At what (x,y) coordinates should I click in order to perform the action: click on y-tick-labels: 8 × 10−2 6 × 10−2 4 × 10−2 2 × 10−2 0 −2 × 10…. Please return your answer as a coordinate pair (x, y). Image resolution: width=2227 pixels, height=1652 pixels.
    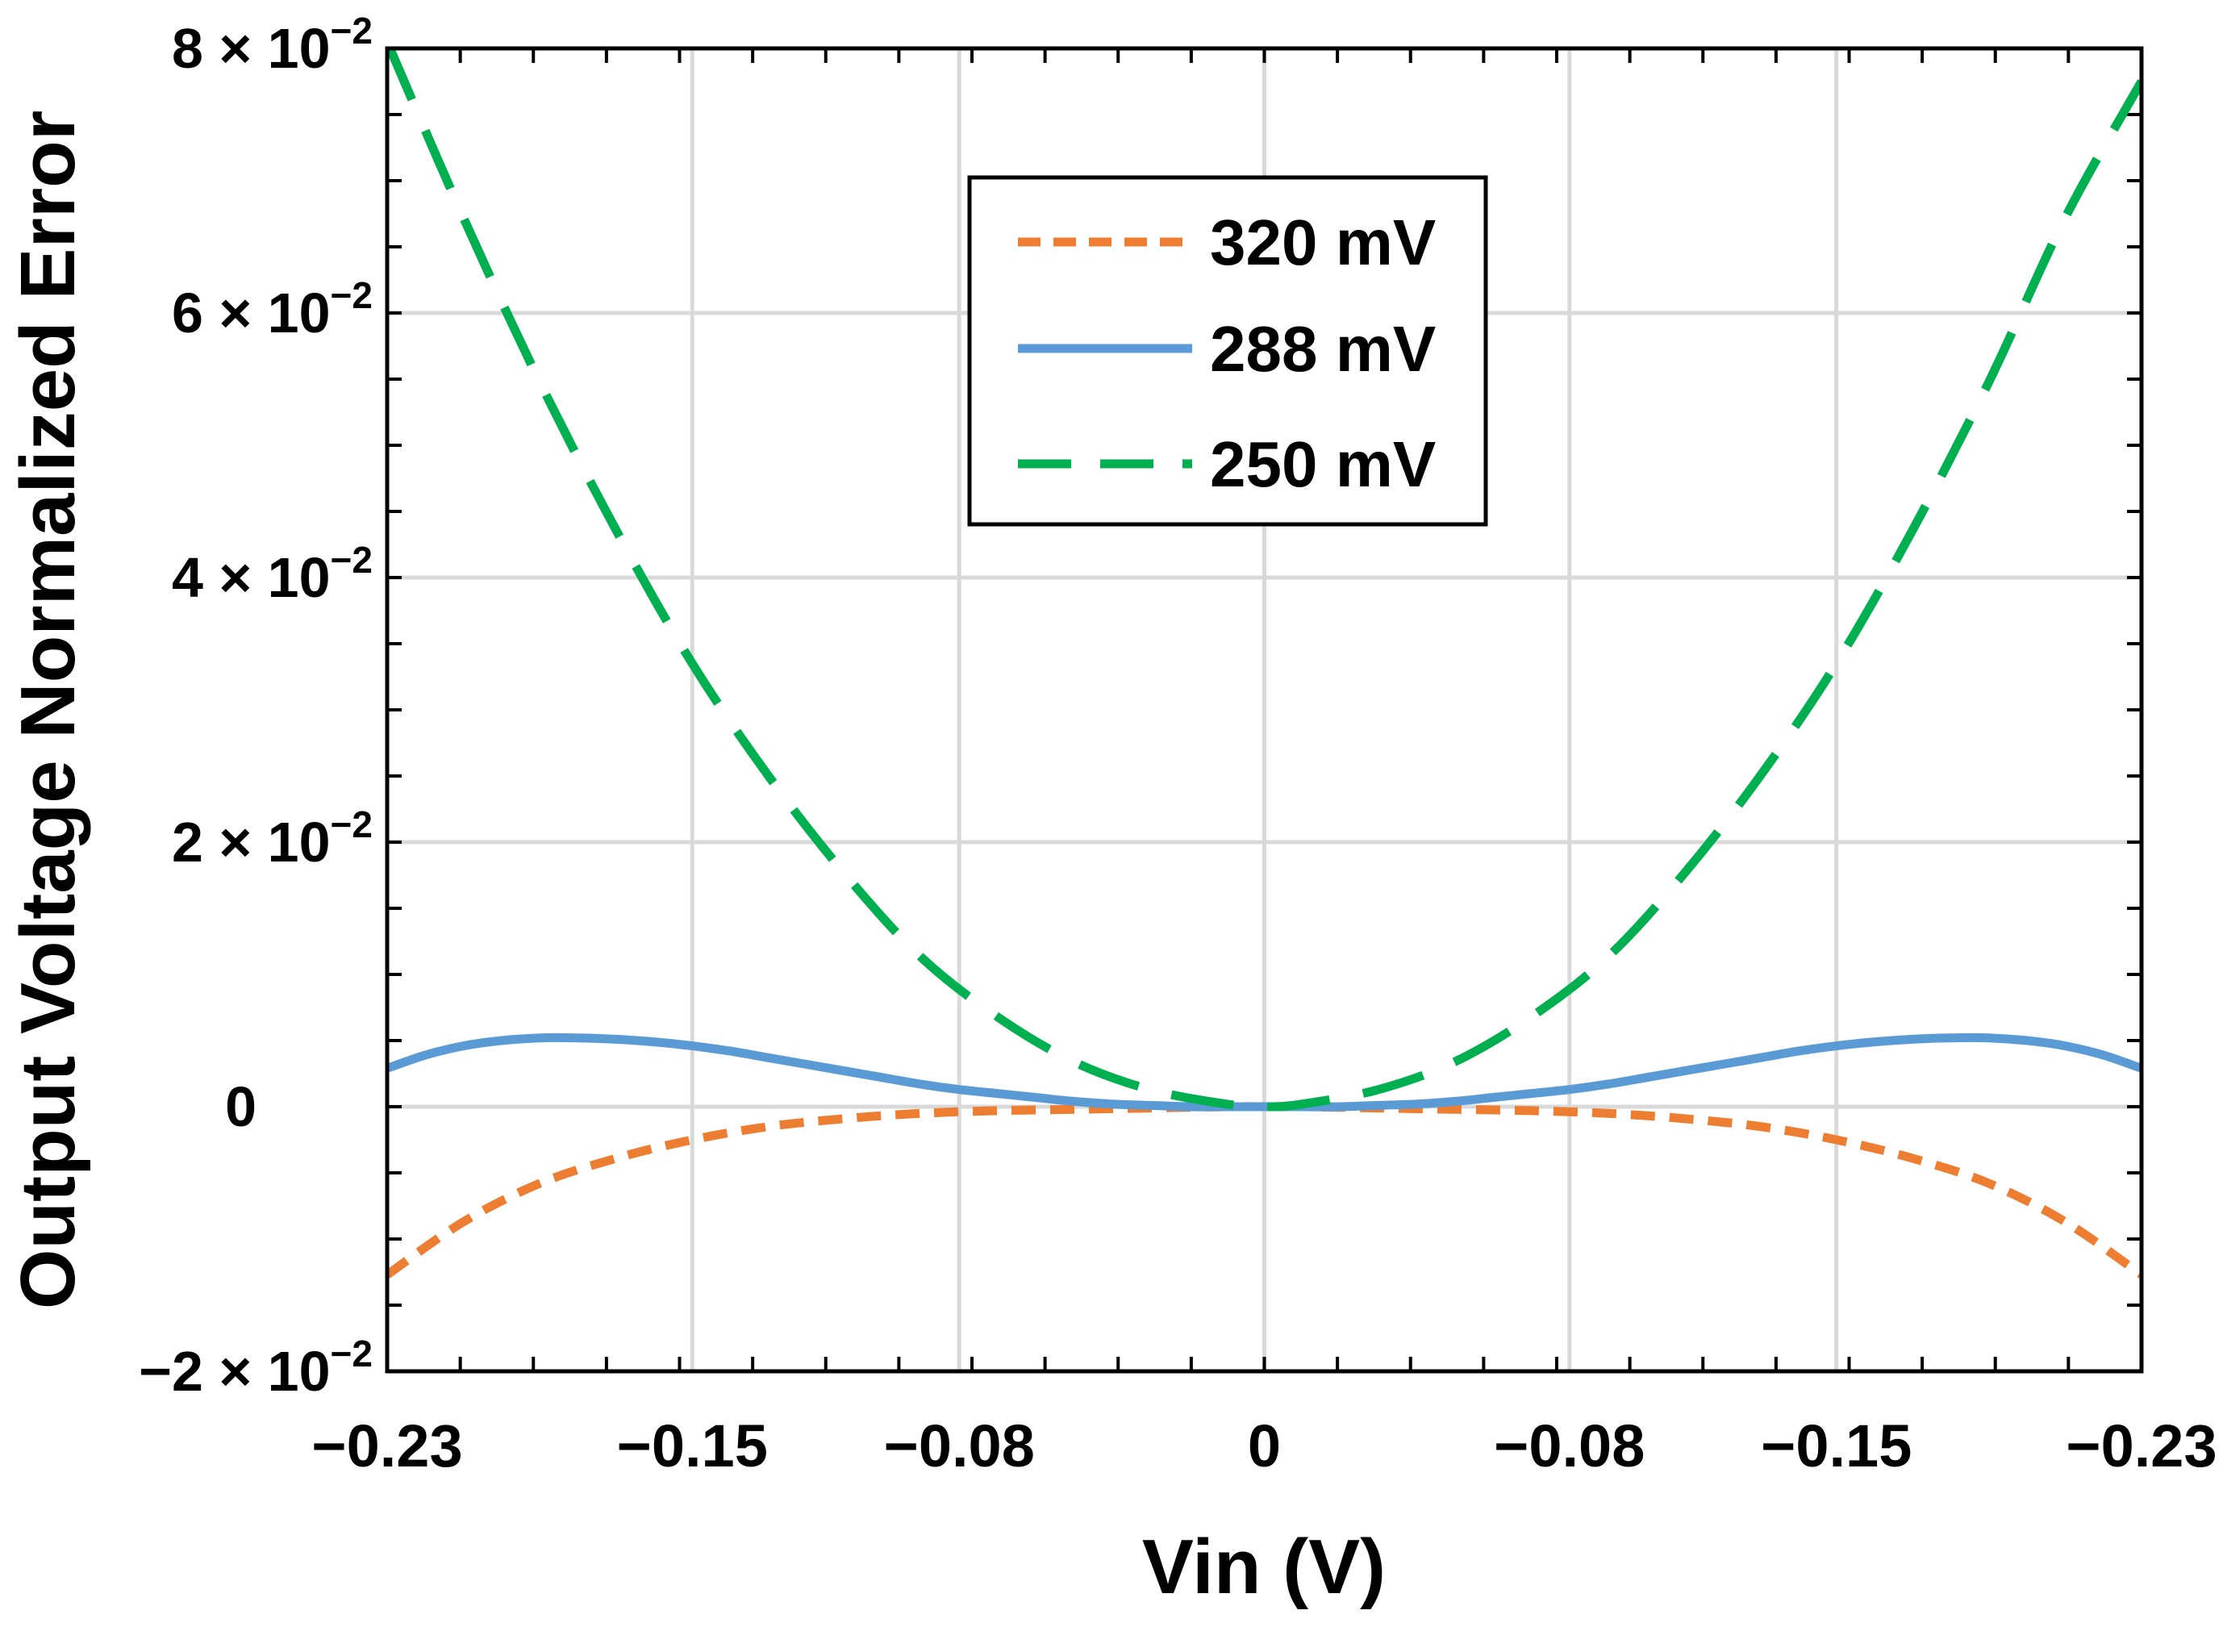
    Looking at the image, I should click on (256, 706).